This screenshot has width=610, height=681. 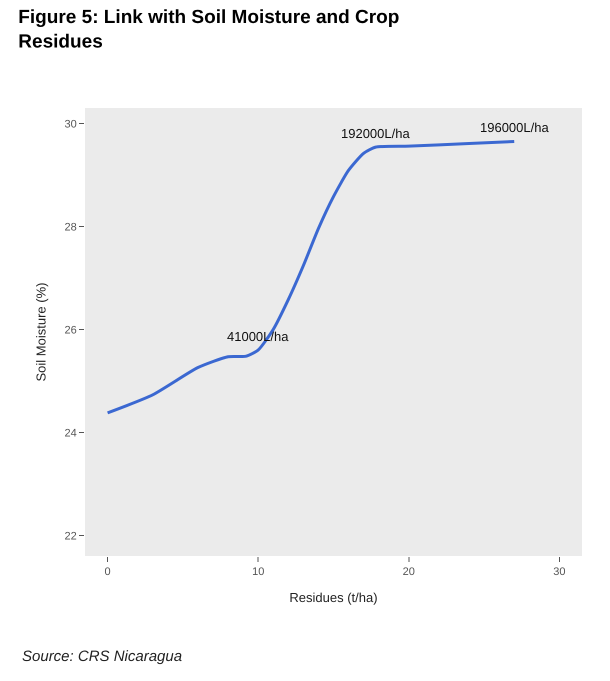 I want to click on x-tick-label: 30, so click(x=559, y=572).